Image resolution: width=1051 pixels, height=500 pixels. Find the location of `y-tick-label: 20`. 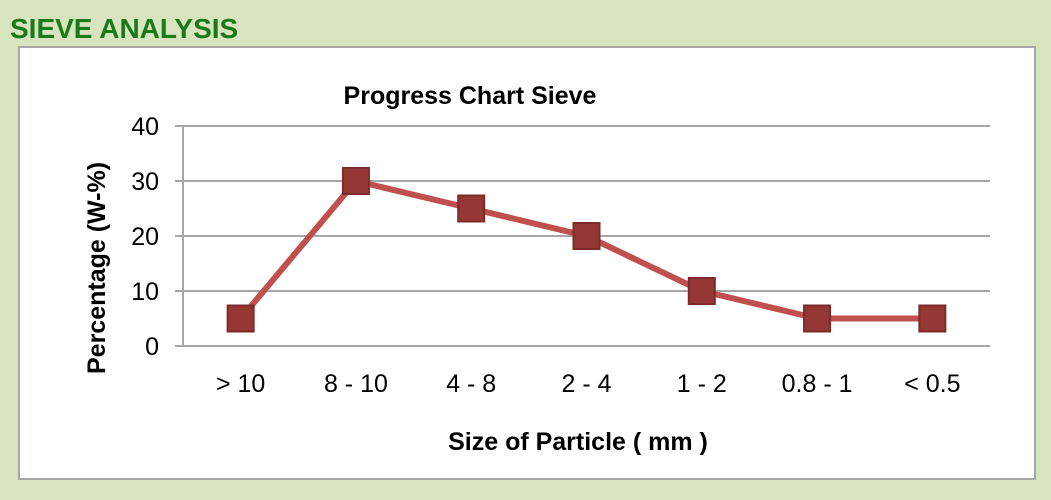

y-tick-label: 20 is located at coordinates (145, 237).